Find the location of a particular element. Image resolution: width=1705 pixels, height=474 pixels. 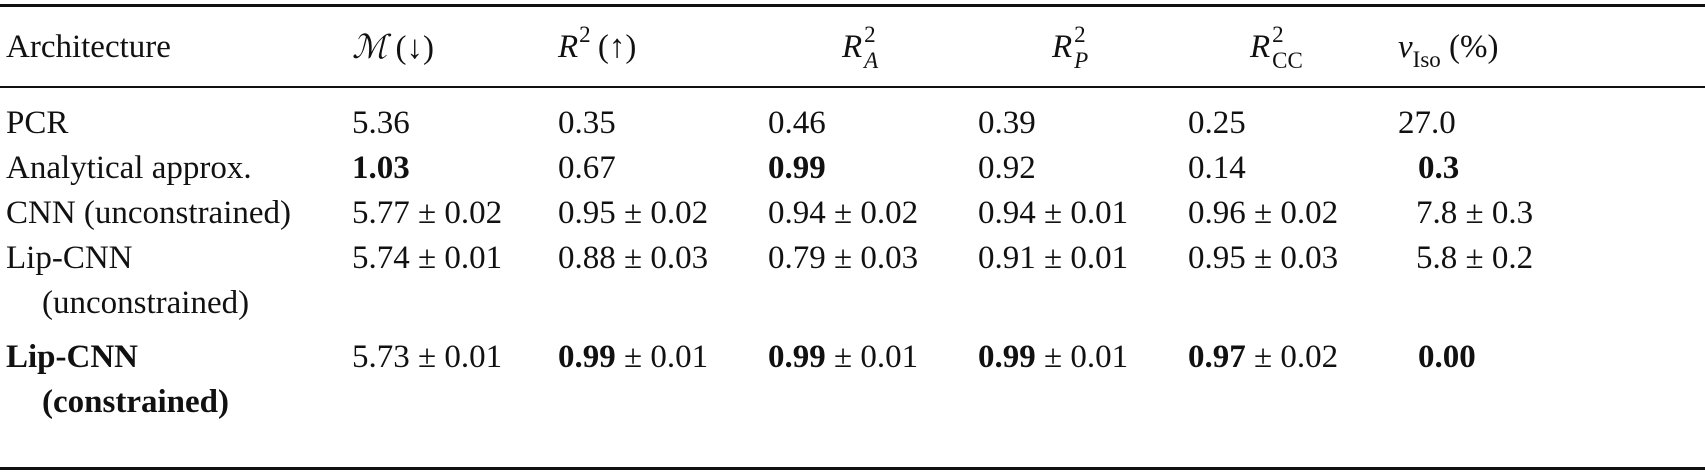

cell-text: (constrained) is located at coordinates (135, 402).